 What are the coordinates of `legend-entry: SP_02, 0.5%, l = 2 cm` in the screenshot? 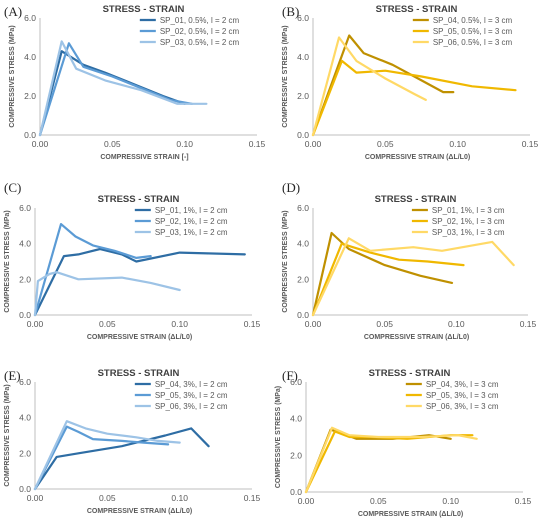 It's located at (200, 31).